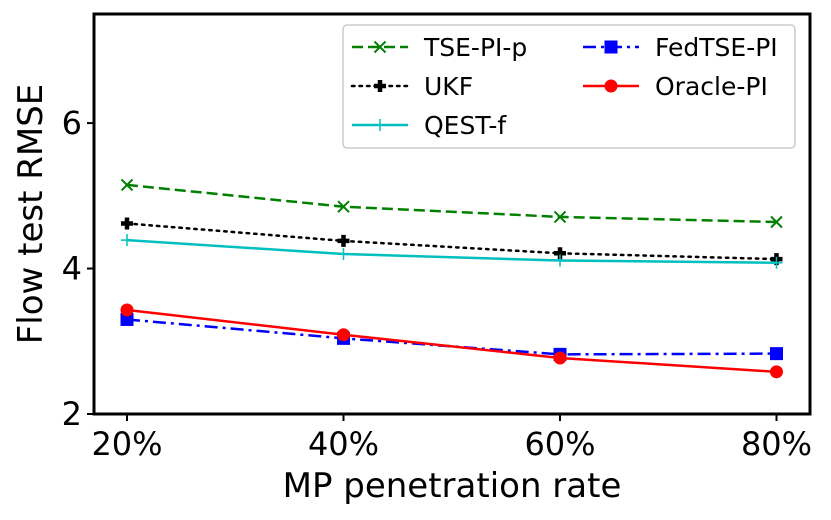 The image size is (831, 520). What do you see at coordinates (451, 337) in the screenshot?
I see `series-line-FedTSE-PI` at bounding box center [451, 337].